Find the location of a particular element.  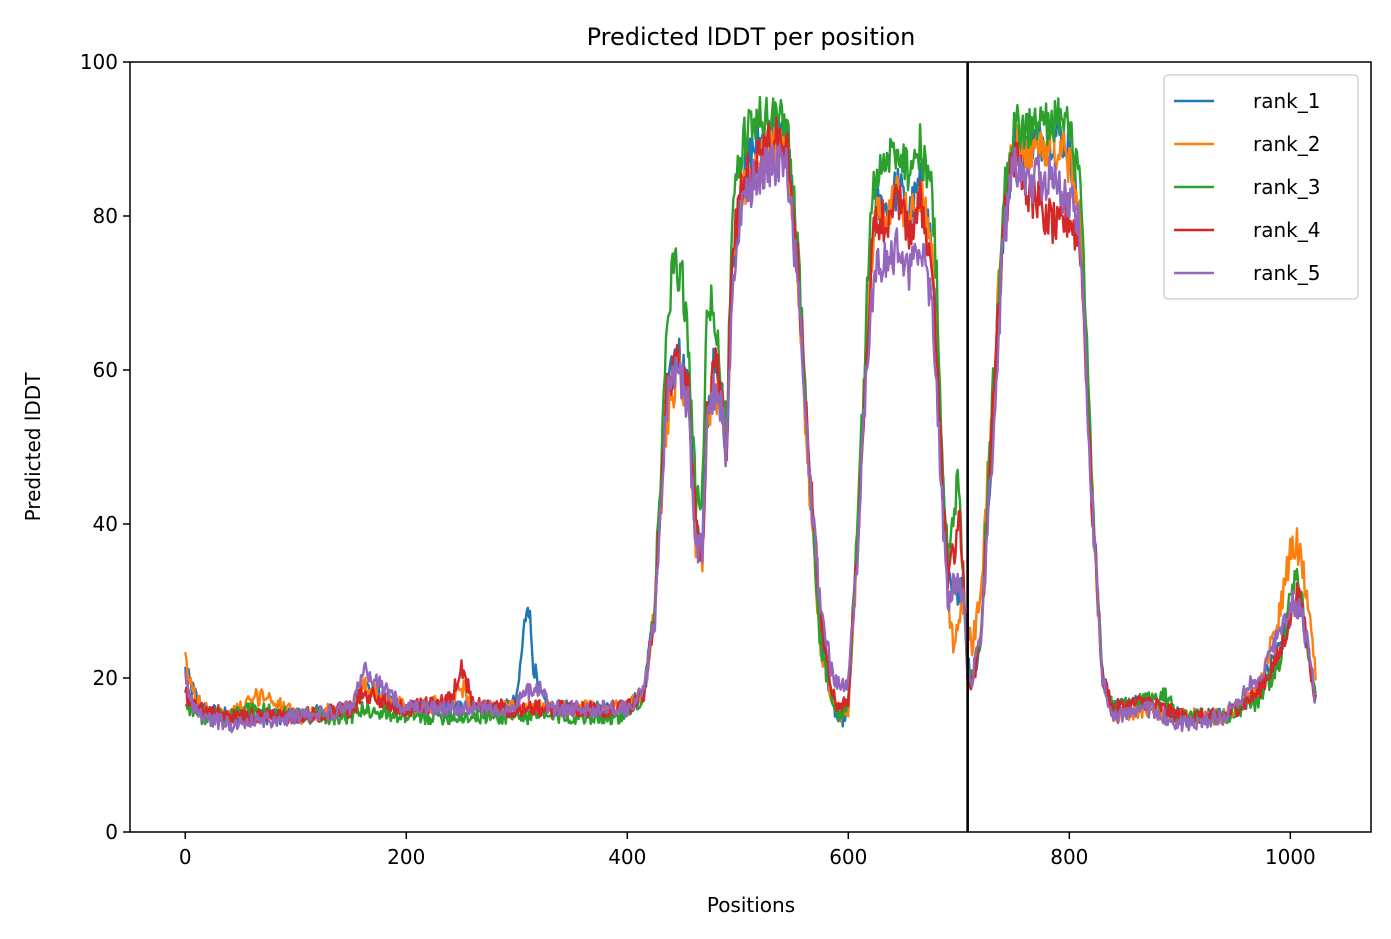

x-axis: 0 200 400 600 800 1000 is located at coordinates (747, 850).